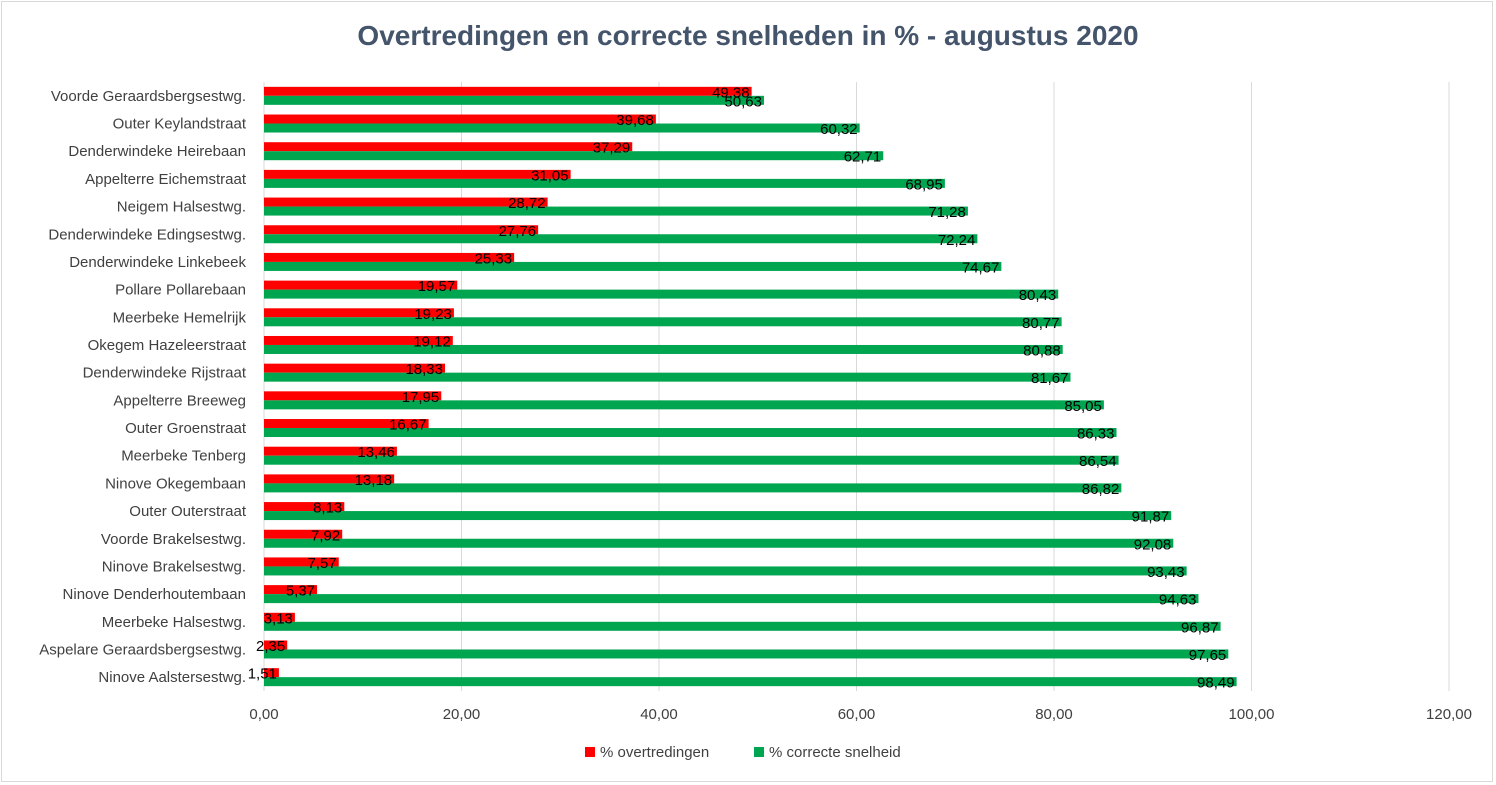 The width and height of the screenshot is (1496, 785). I want to click on data-label: 37,29, so click(612, 148).